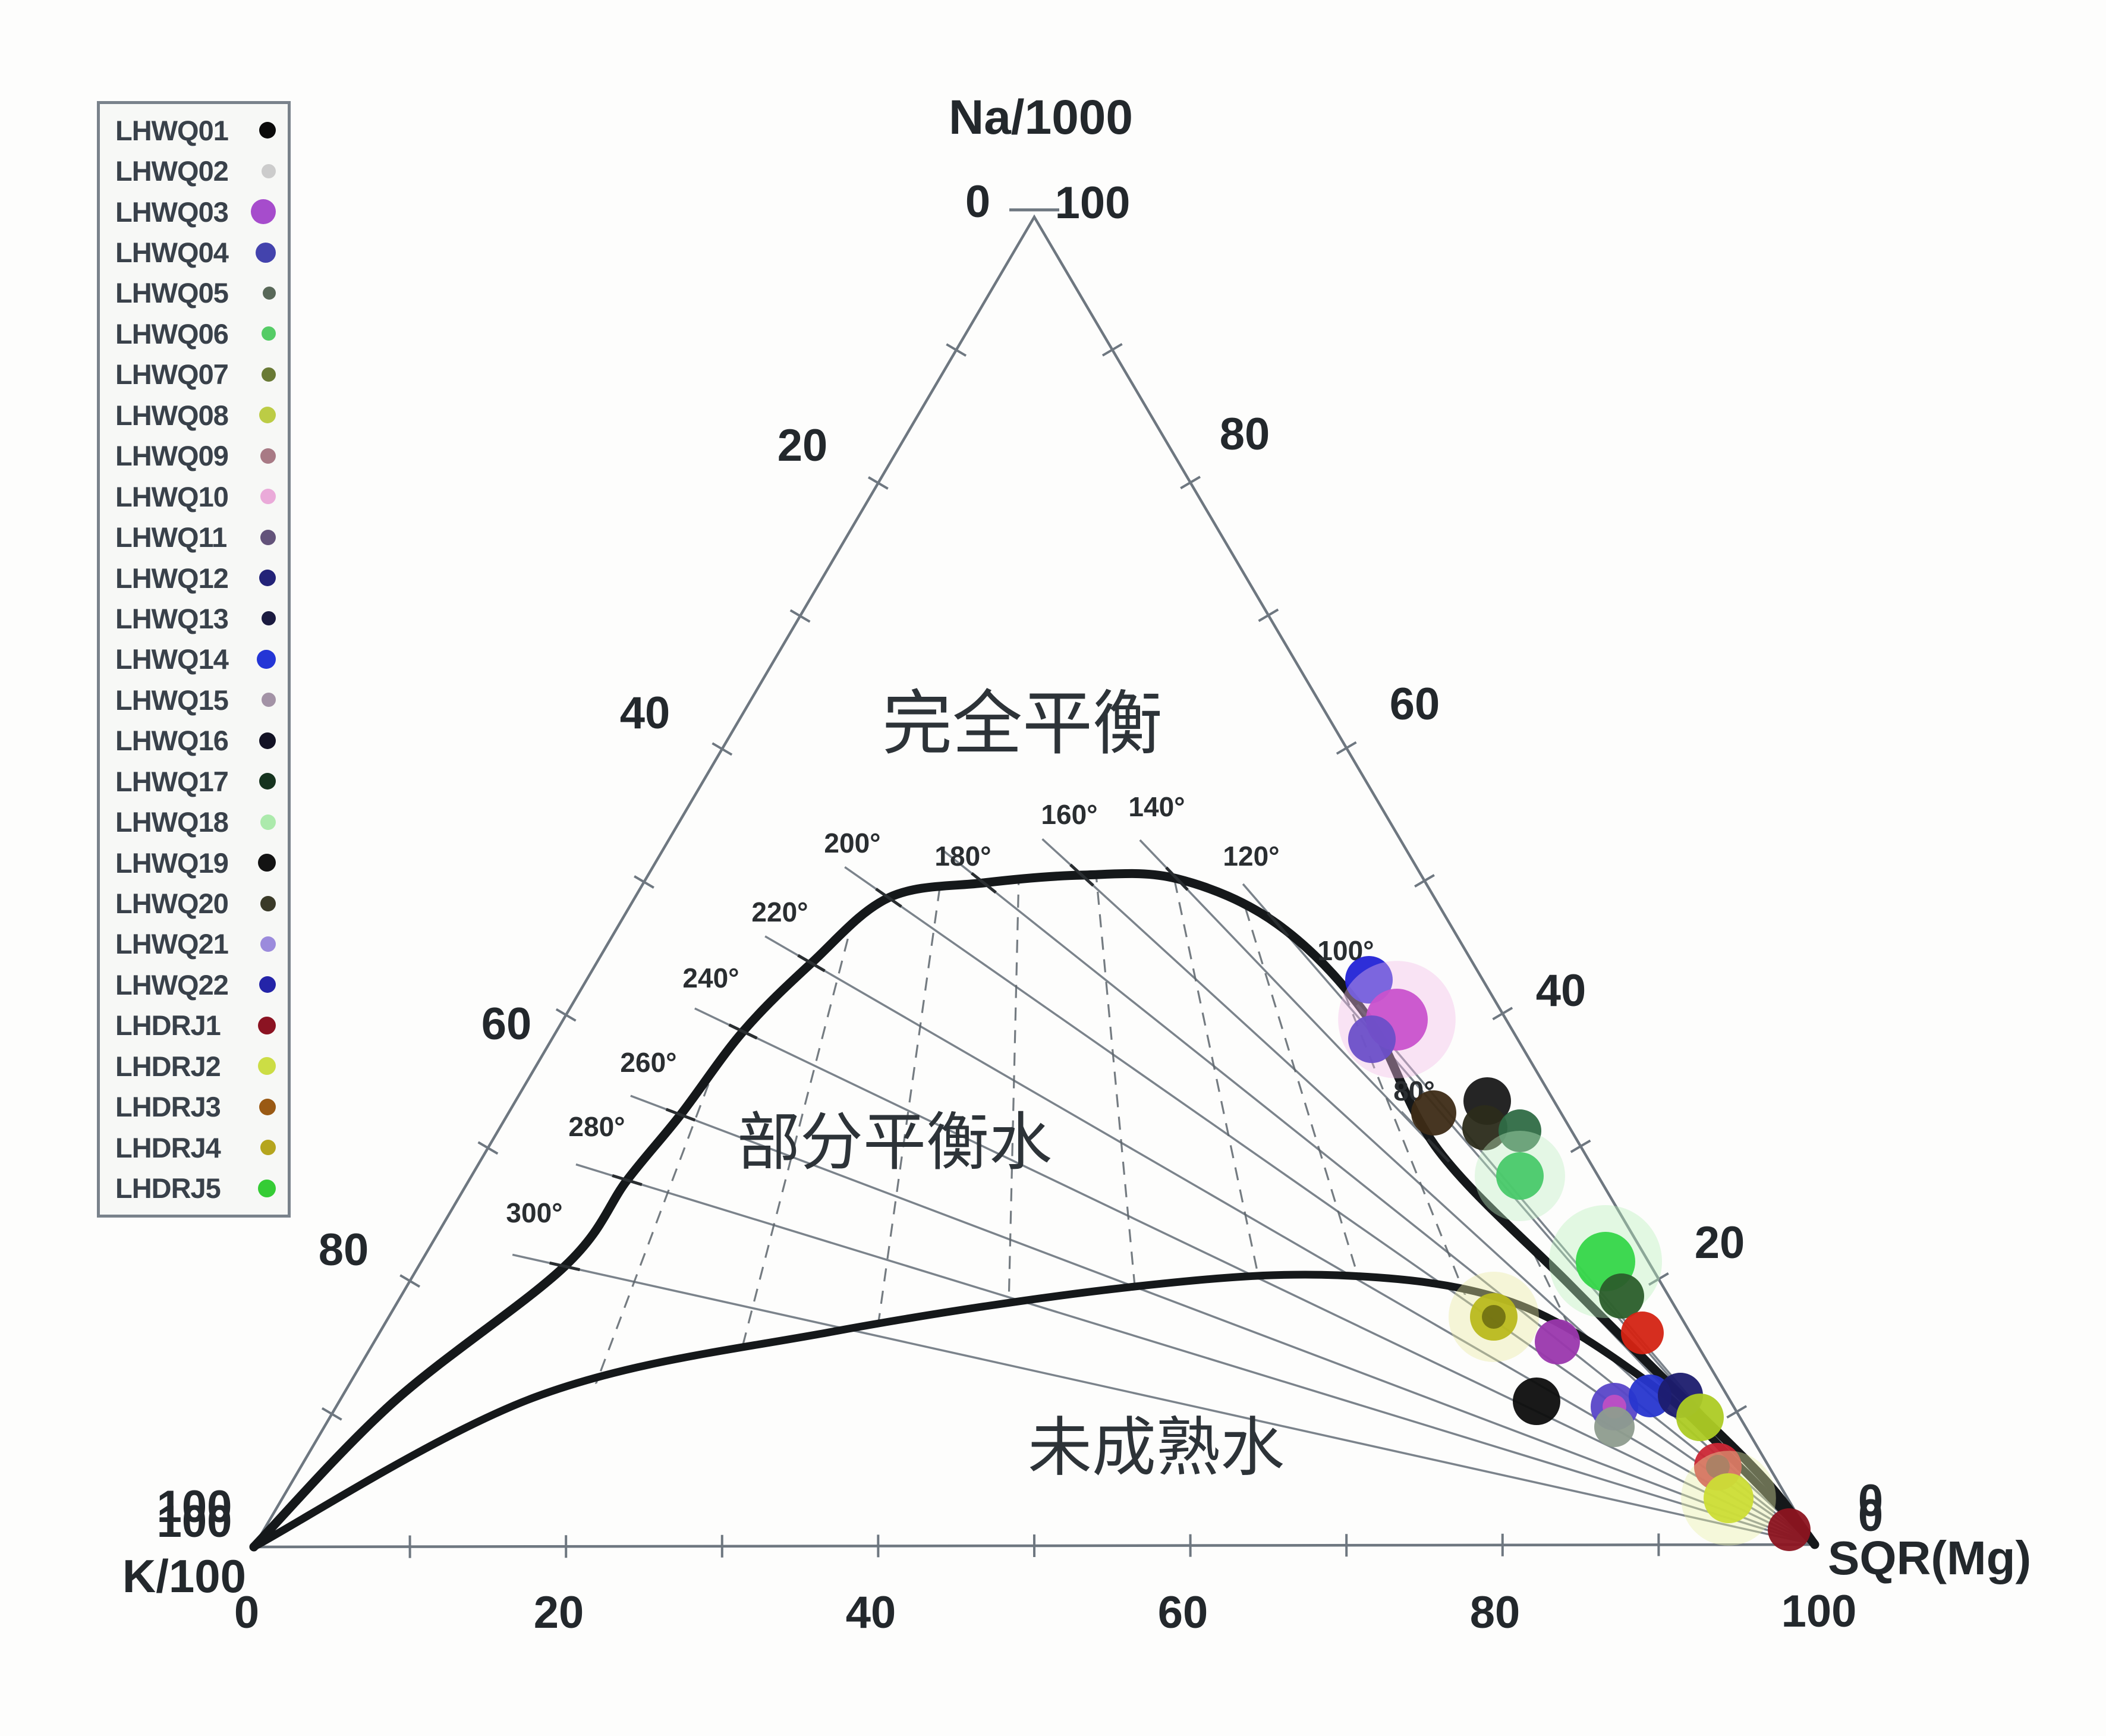 This screenshot has height=1736, width=2106. Describe the element at coordinates (172, 333) in the screenshot. I see `legend-item-label: LHWQ06` at that location.